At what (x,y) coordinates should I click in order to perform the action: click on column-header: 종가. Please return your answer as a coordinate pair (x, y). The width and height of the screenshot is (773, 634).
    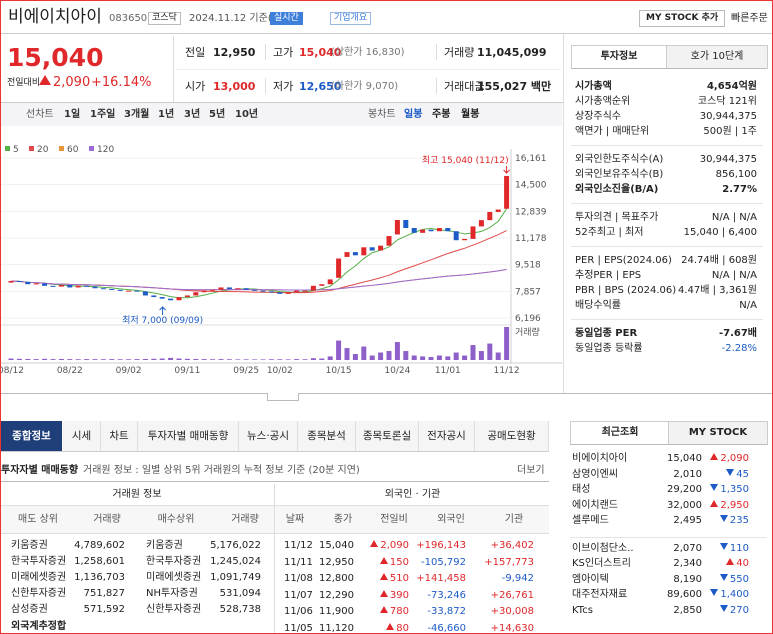
    Looking at the image, I should click on (343, 519).